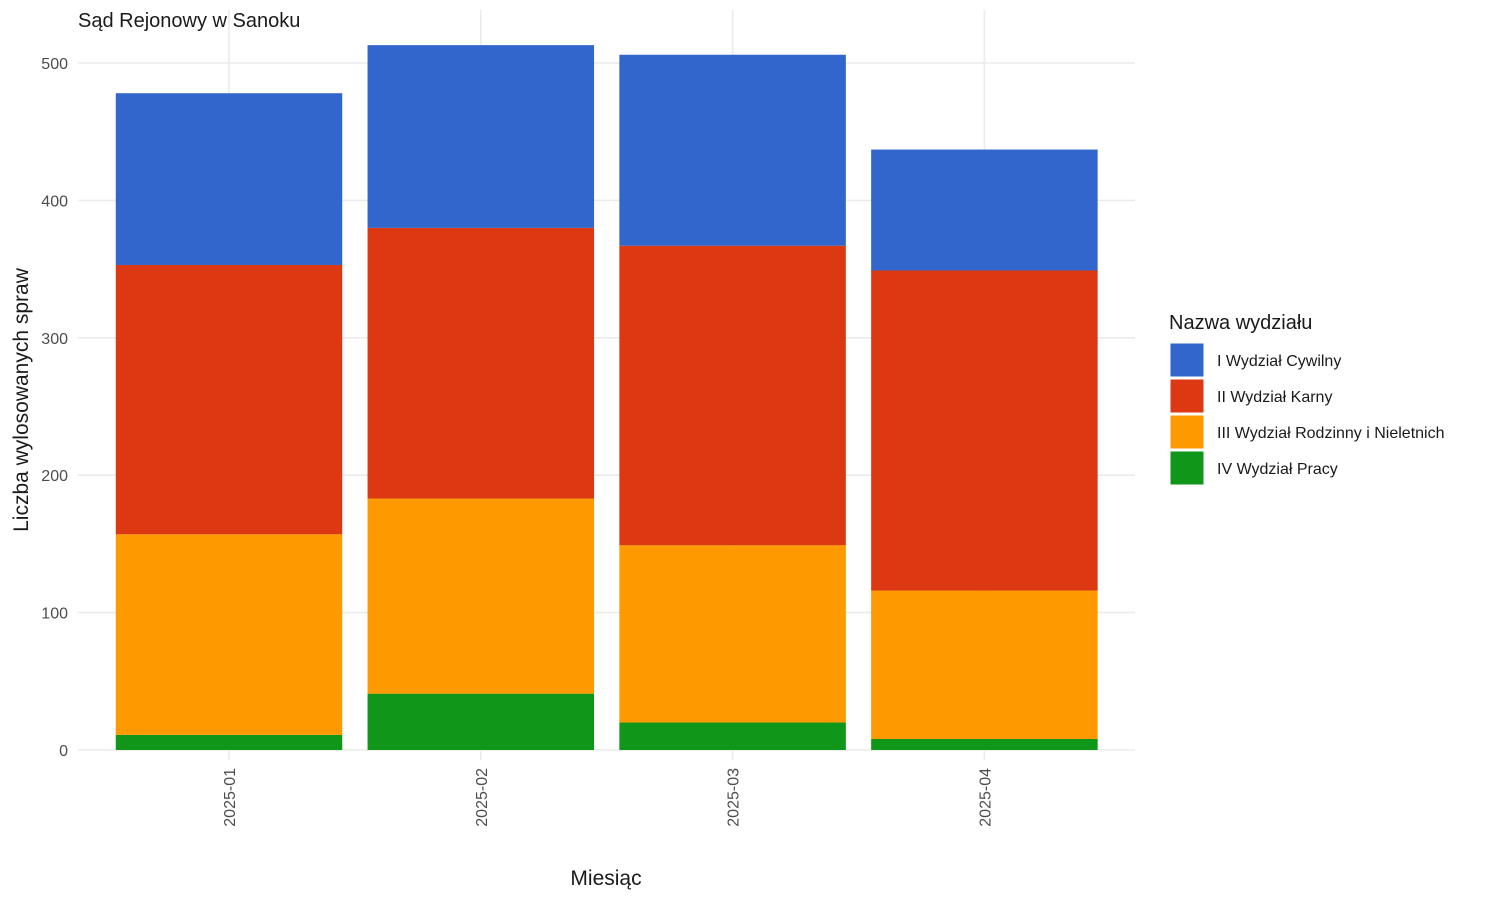 This screenshot has height=900, width=1500. What do you see at coordinates (189, 21) in the screenshot?
I see `chart-title: Sąd Rejonowy w Sanoku` at bounding box center [189, 21].